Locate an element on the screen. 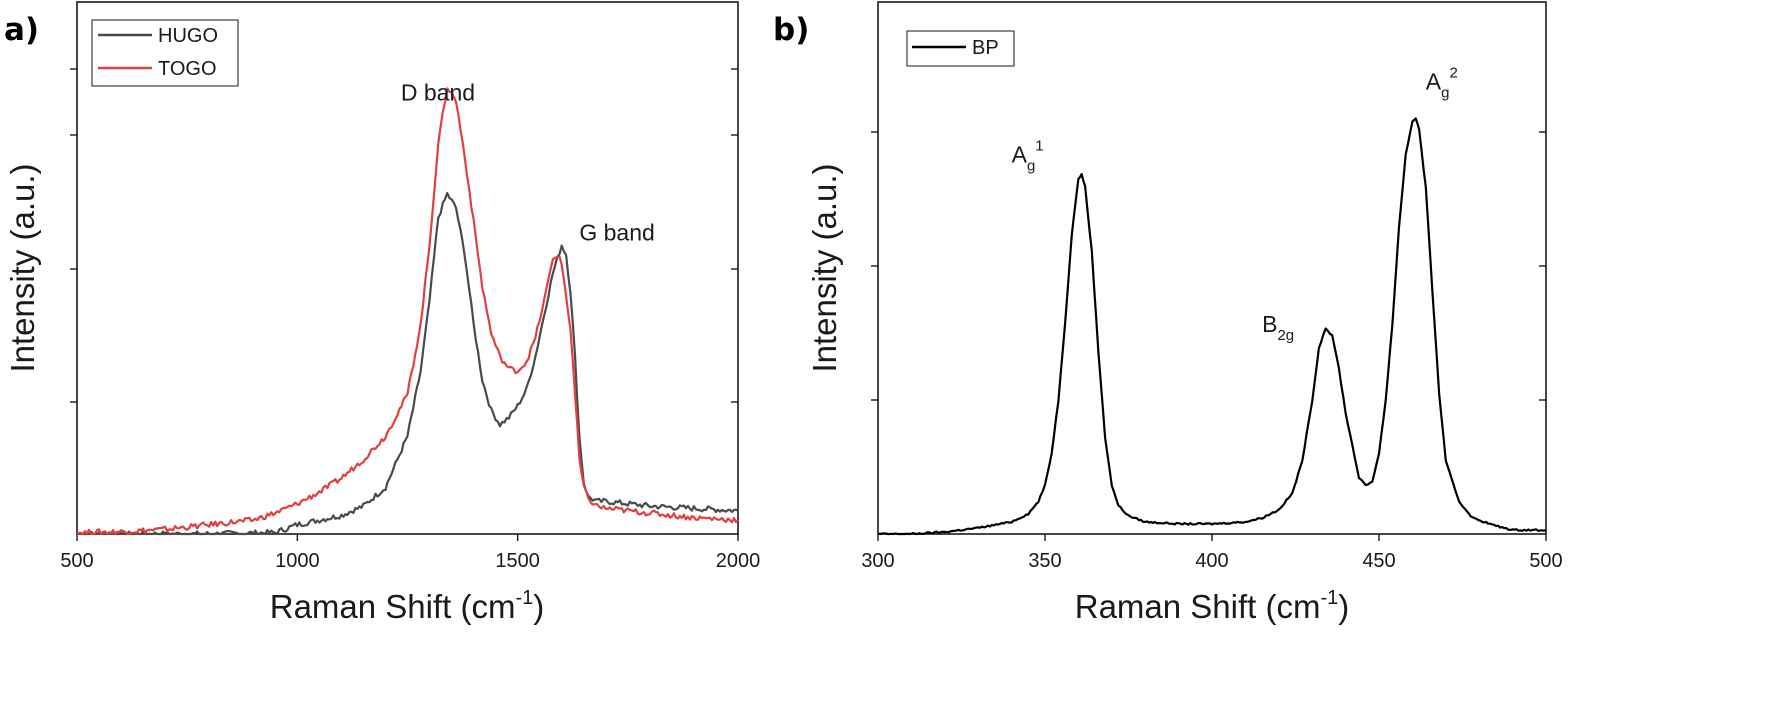 Image resolution: width=1772 pixels, height=716 pixels. panel-a-legend-box is located at coordinates (165, 53).